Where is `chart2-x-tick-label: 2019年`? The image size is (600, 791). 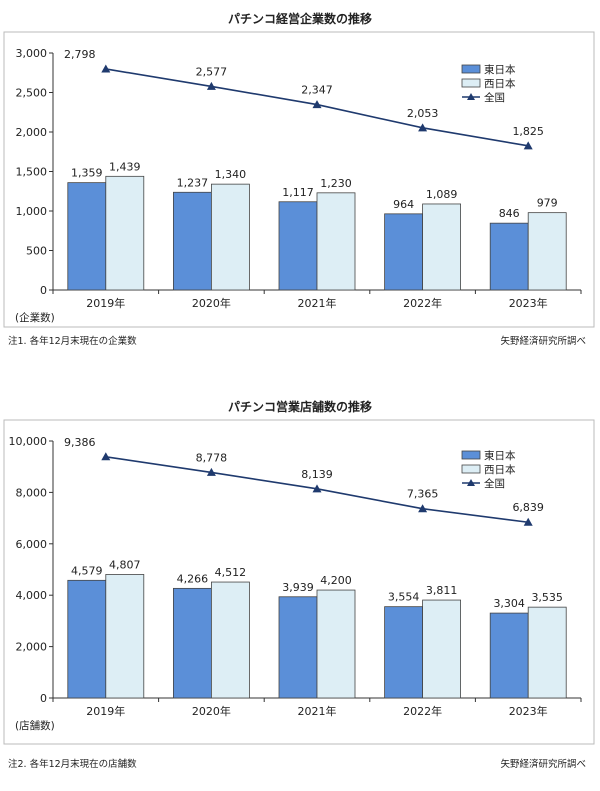 chart2-x-tick-label: 2019年 is located at coordinates (105, 711).